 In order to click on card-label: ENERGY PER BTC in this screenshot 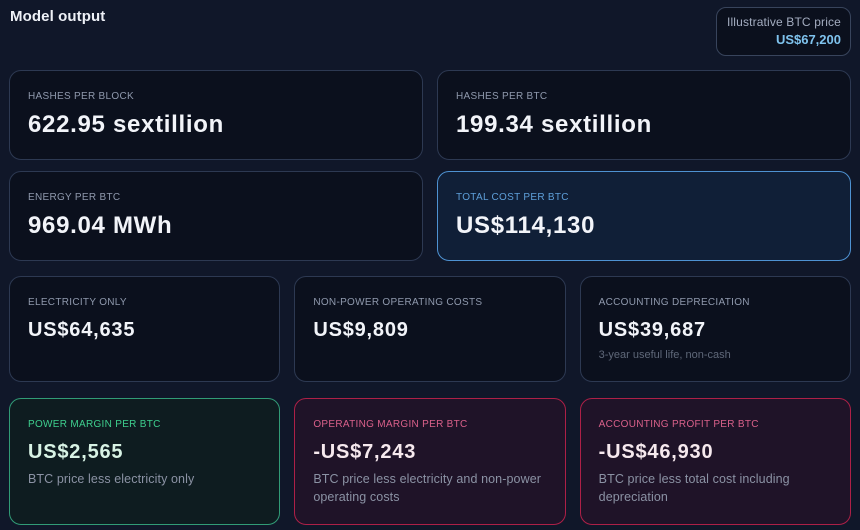, I will do `click(74, 197)`.